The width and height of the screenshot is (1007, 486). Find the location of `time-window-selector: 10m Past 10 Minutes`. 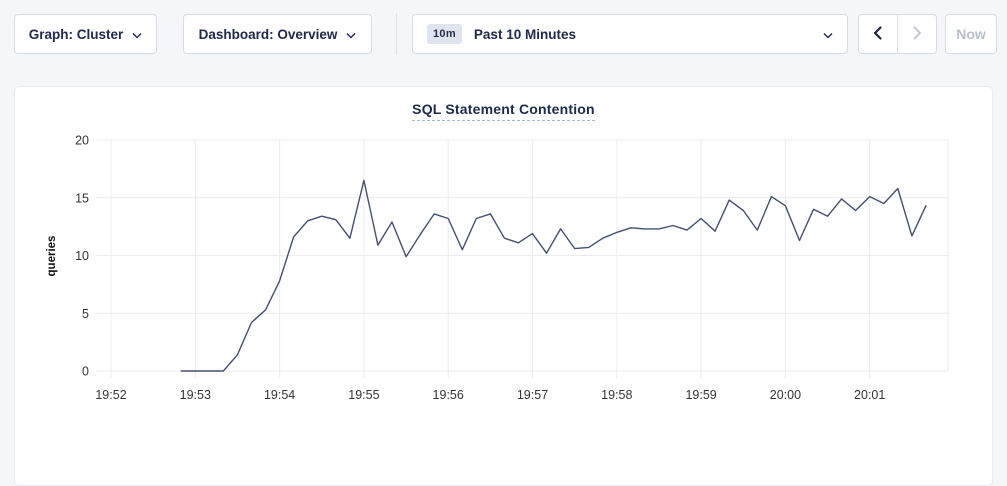

time-window-selector: 10m Past 10 Minutes is located at coordinates (630, 34).